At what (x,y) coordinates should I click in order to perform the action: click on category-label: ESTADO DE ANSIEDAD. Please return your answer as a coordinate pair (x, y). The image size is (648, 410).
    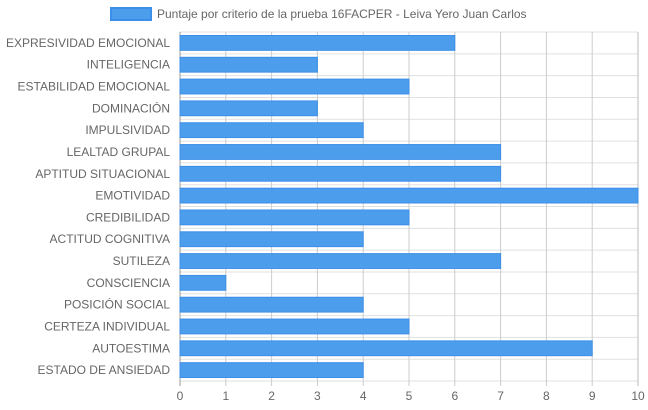
    Looking at the image, I should click on (104, 370).